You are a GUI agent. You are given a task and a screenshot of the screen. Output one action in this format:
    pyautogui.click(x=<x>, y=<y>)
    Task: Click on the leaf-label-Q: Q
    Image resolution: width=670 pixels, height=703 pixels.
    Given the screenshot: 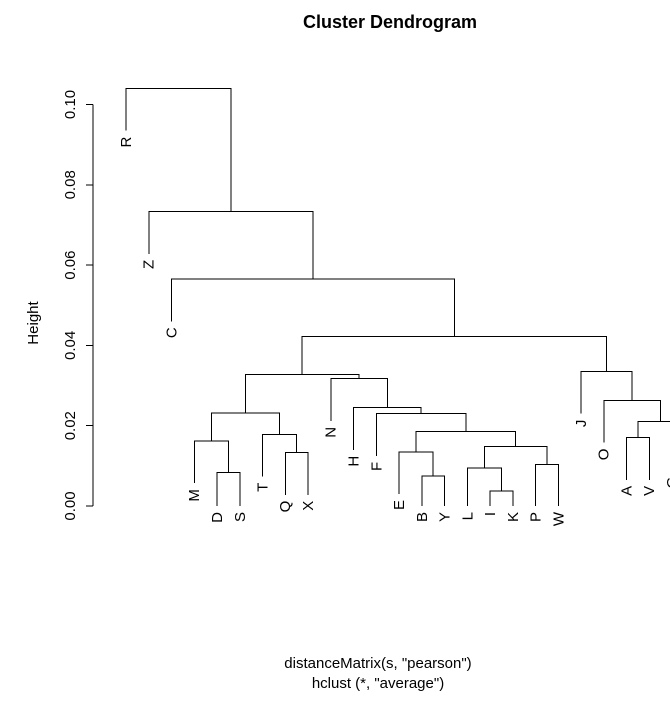 What is the action you would take?
    pyautogui.click(x=285, y=507)
    